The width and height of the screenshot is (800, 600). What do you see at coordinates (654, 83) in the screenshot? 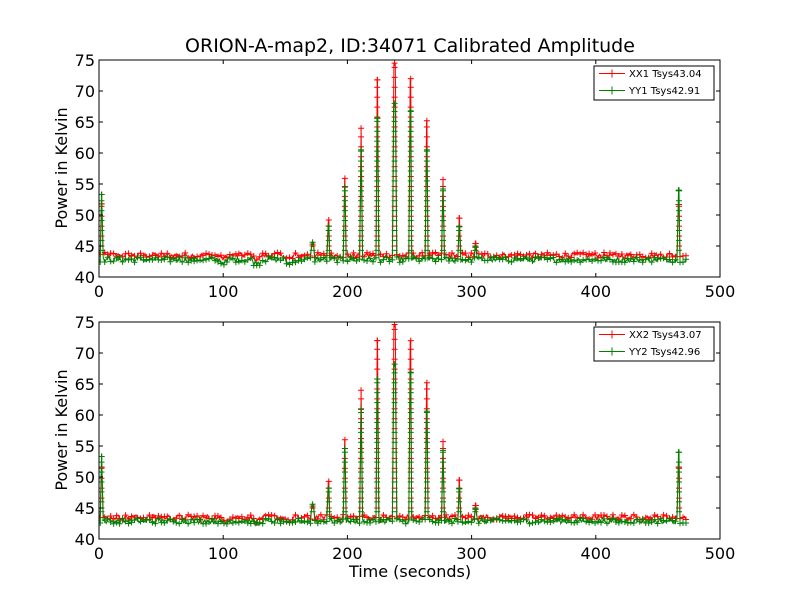
I see `legend-box-top` at bounding box center [654, 83].